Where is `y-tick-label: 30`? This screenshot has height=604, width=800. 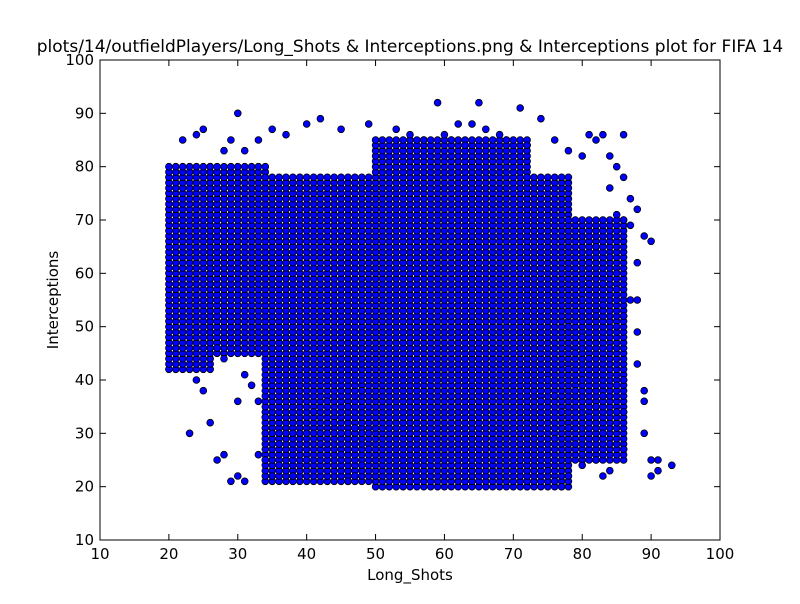 y-tick-label: 30 is located at coordinates (84, 433).